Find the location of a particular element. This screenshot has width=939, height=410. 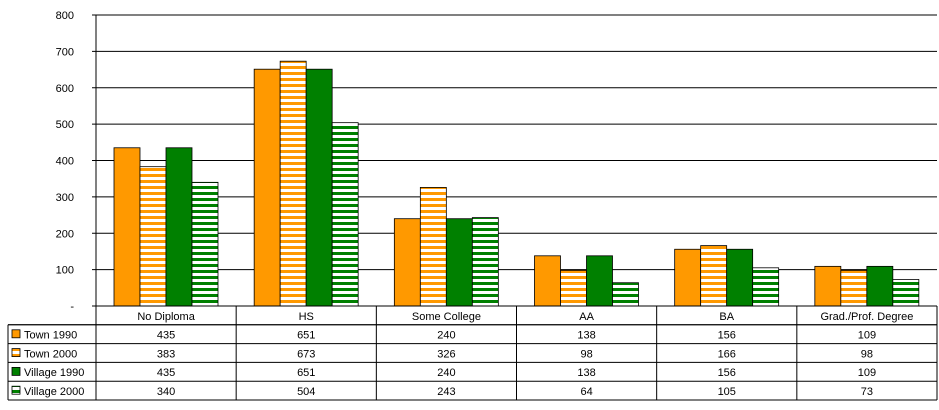

y-tick-label: 700 is located at coordinates (65, 52).